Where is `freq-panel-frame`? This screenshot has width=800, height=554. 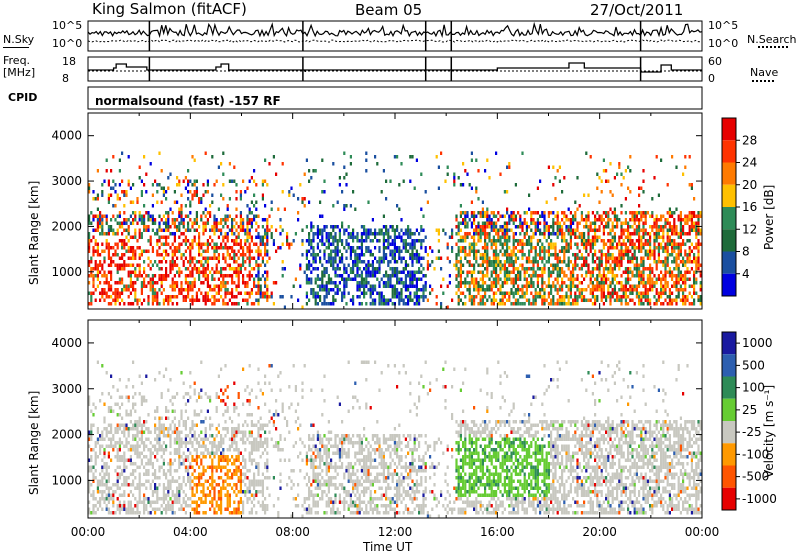
freq-panel-frame is located at coordinates (395, 69).